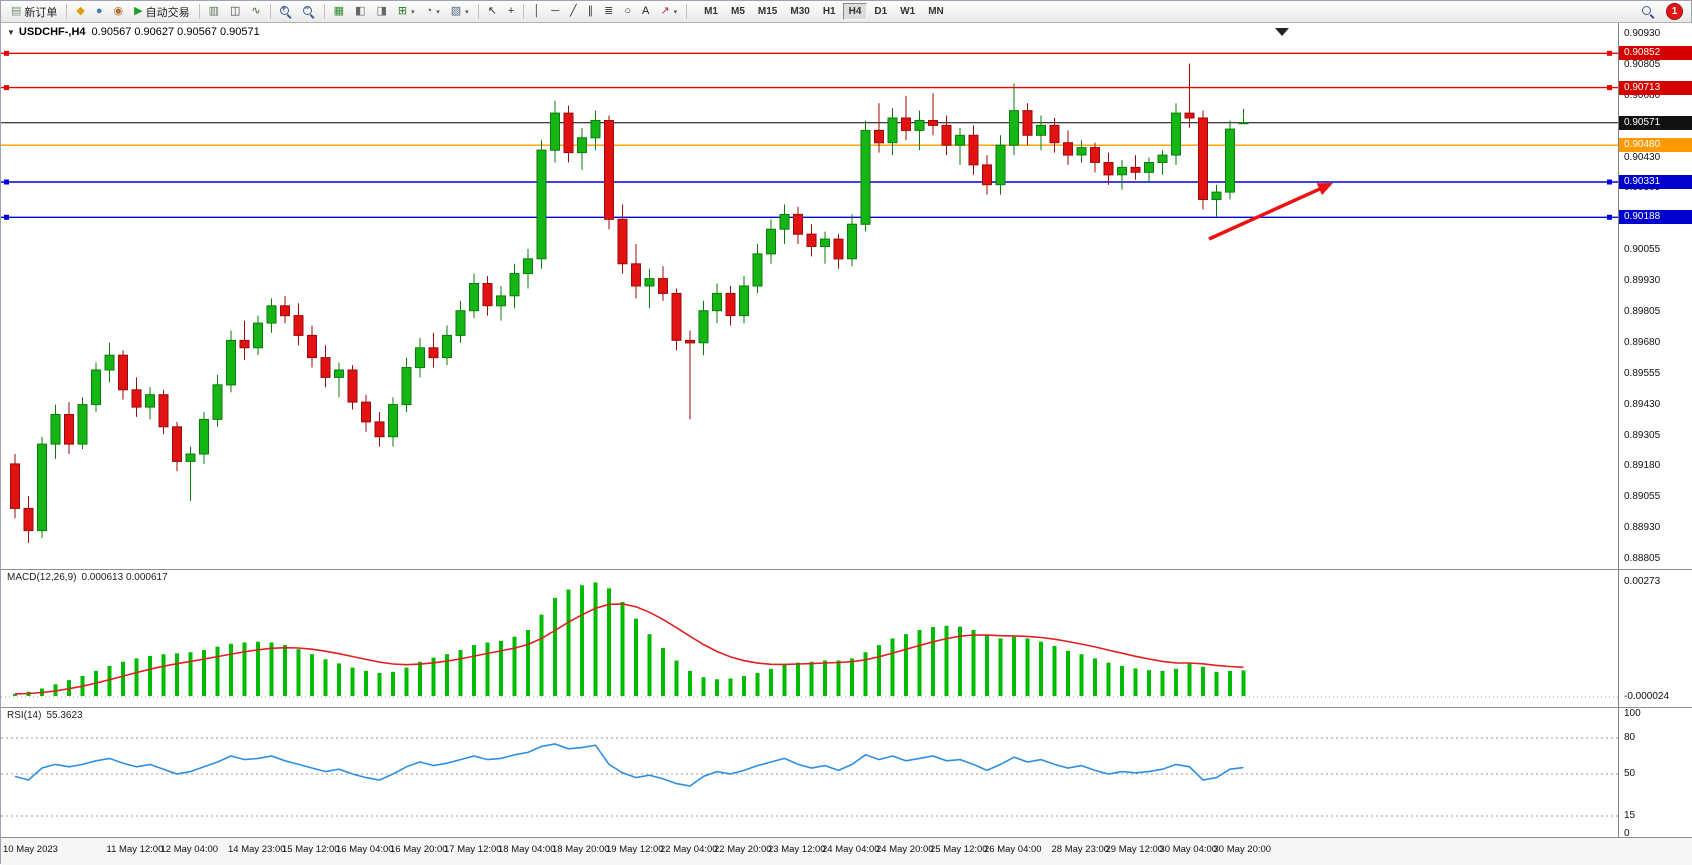  What do you see at coordinates (1642, 558) in the screenshot?
I see `price-axis-label: 0.88805` at bounding box center [1642, 558].